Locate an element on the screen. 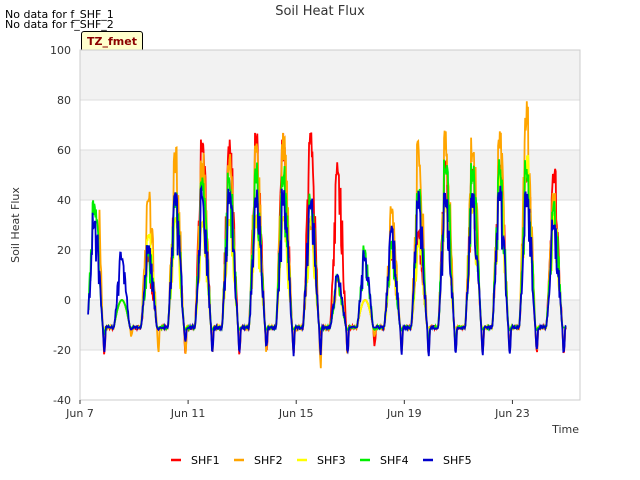  y-tick-label: -40 is located at coordinates (62, 400).